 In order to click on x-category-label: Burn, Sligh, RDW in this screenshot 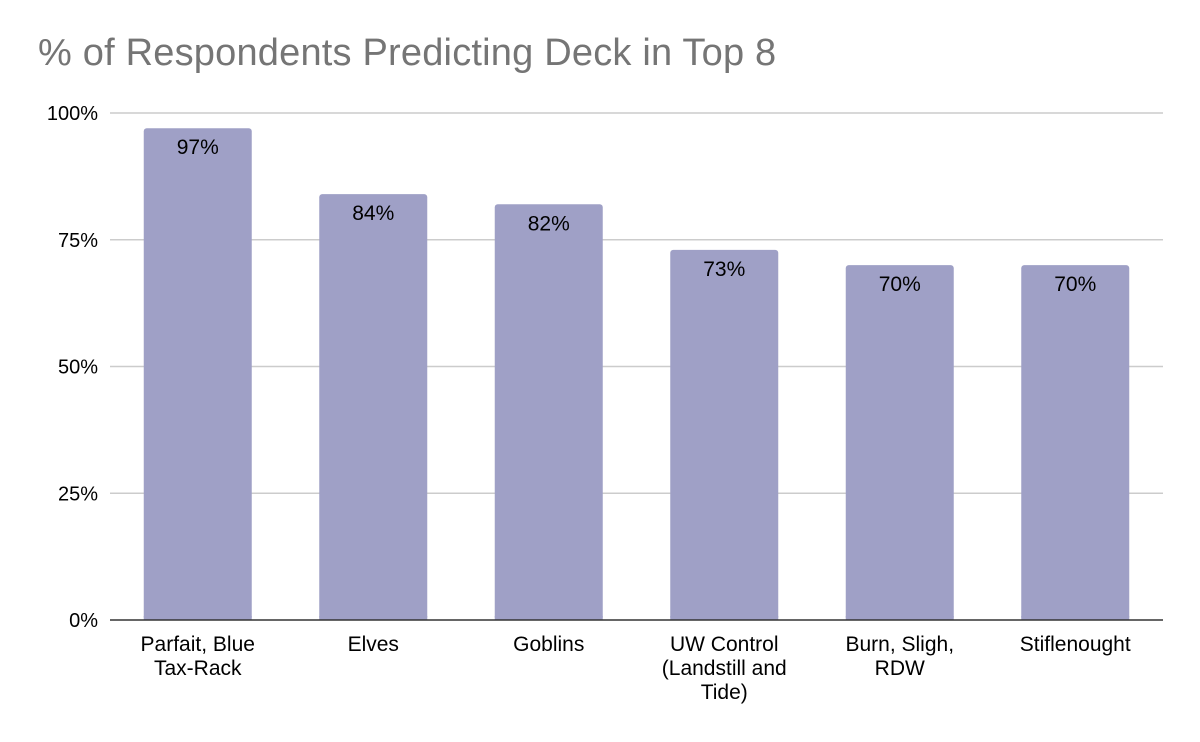, I will do `click(899, 656)`.